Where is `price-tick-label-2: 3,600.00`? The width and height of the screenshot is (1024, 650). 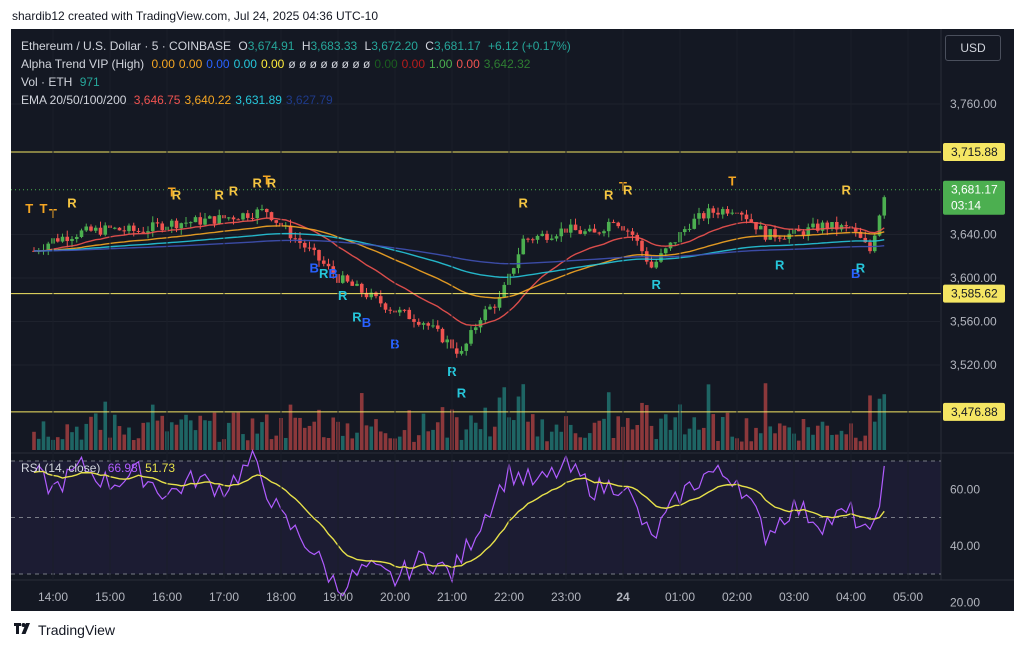 price-tick-label-2: 3,600.00 is located at coordinates (973, 278).